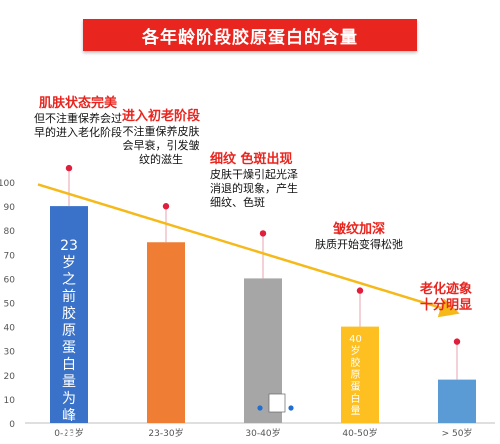 The width and height of the screenshot is (500, 444). Describe the element at coordinates (355, 375) in the screenshot. I see `bar-label-3: 40岁胶原蛋白量` at that location.